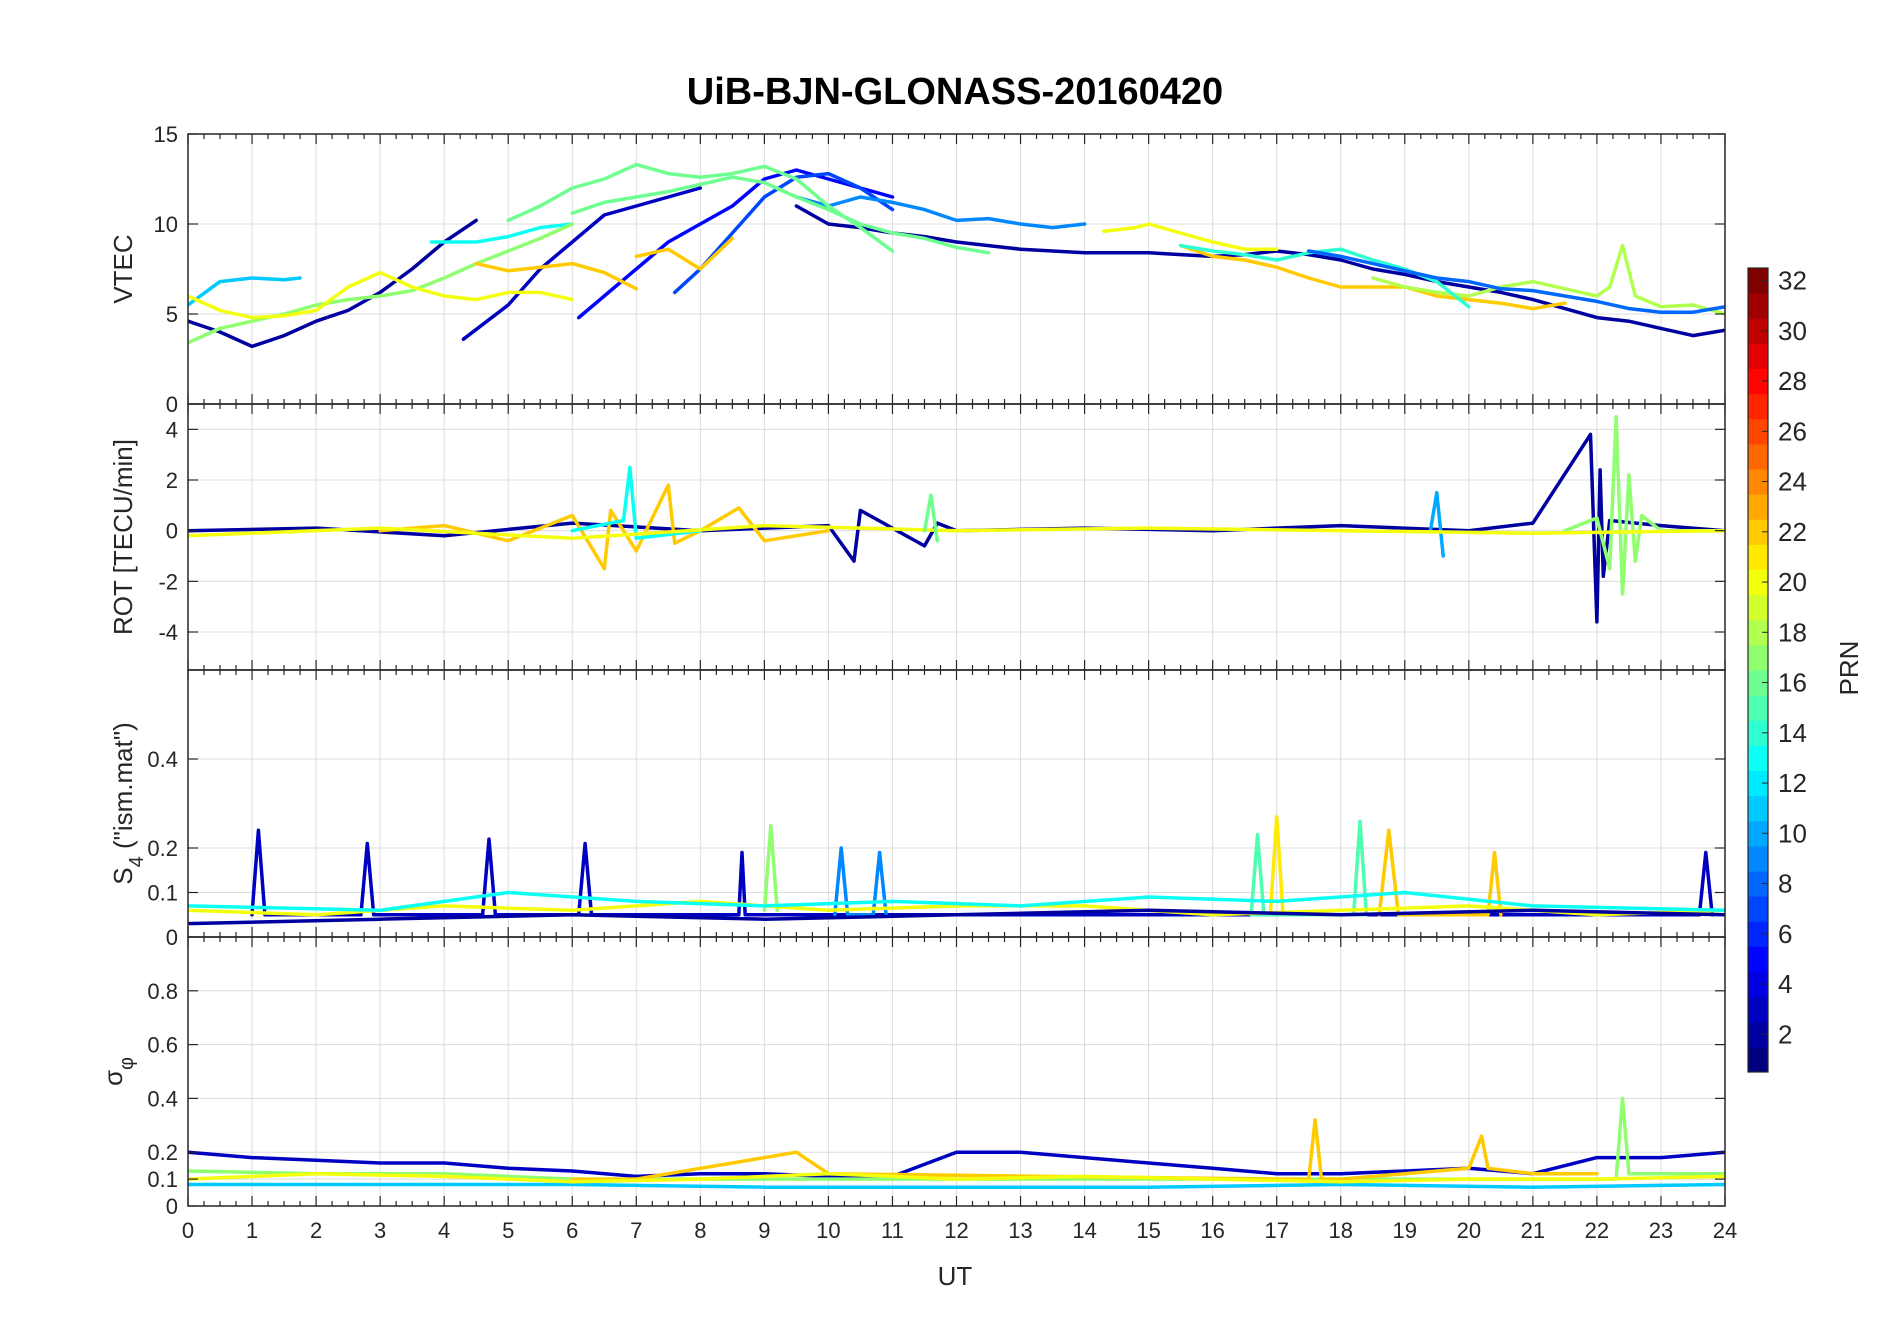 This screenshot has height=1330, width=1902. I want to click on y-axis-label-subscript: 4, so click(137, 861).